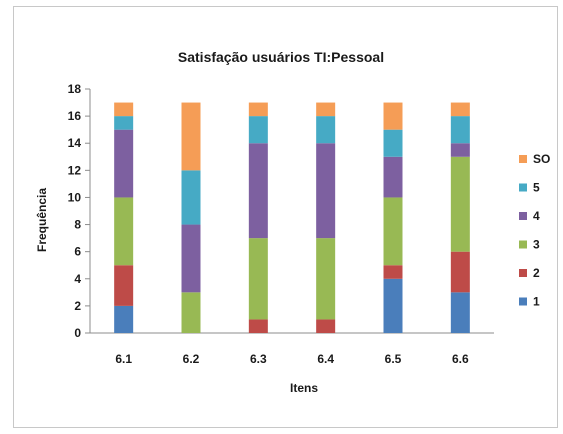 Image resolution: width=563 pixels, height=434 pixels. What do you see at coordinates (75, 143) in the screenshot?
I see `y-tick-label: 14` at bounding box center [75, 143].